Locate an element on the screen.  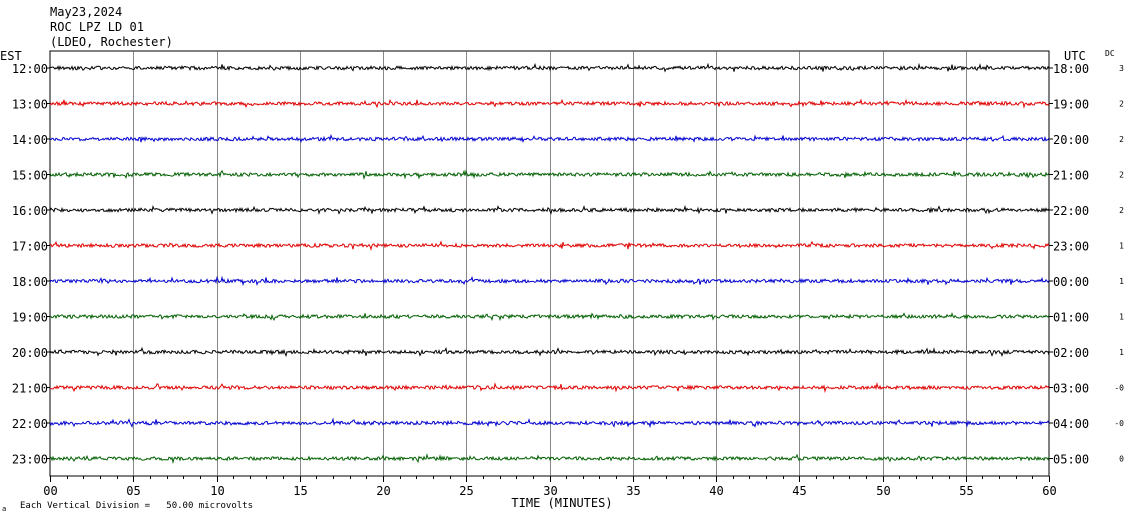
utc-time-label: 03:00 is located at coordinates (1071, 389).